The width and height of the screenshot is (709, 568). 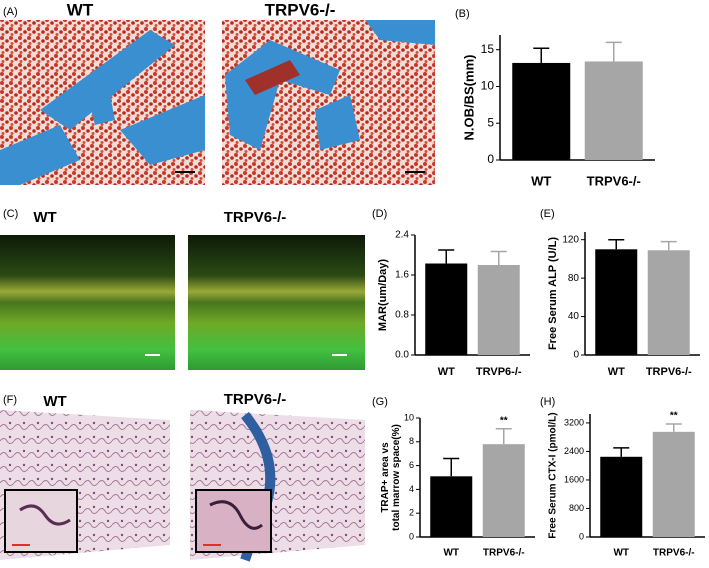 What do you see at coordinates (576, 508) in the screenshot?
I see `y-tick-label: 800` at bounding box center [576, 508].